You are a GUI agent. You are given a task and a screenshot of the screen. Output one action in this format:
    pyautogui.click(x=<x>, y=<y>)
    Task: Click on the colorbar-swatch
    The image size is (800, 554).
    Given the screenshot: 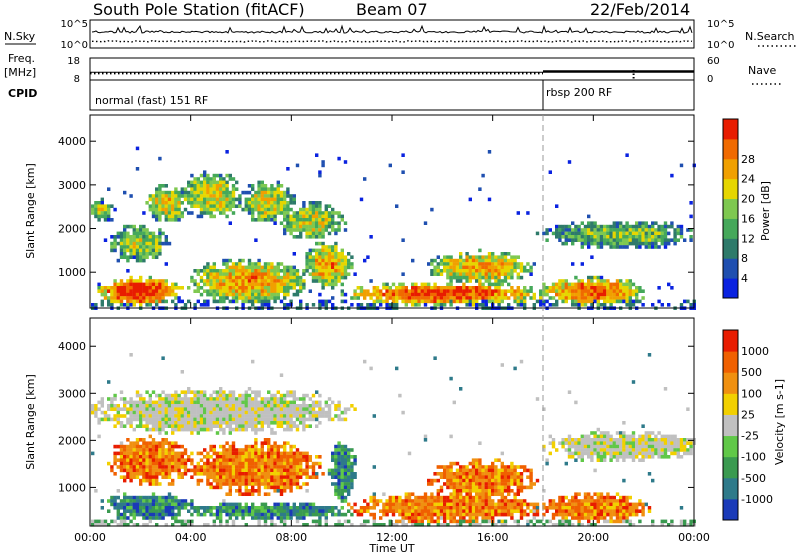 What is the action you would take?
    pyautogui.click(x=730, y=169)
    